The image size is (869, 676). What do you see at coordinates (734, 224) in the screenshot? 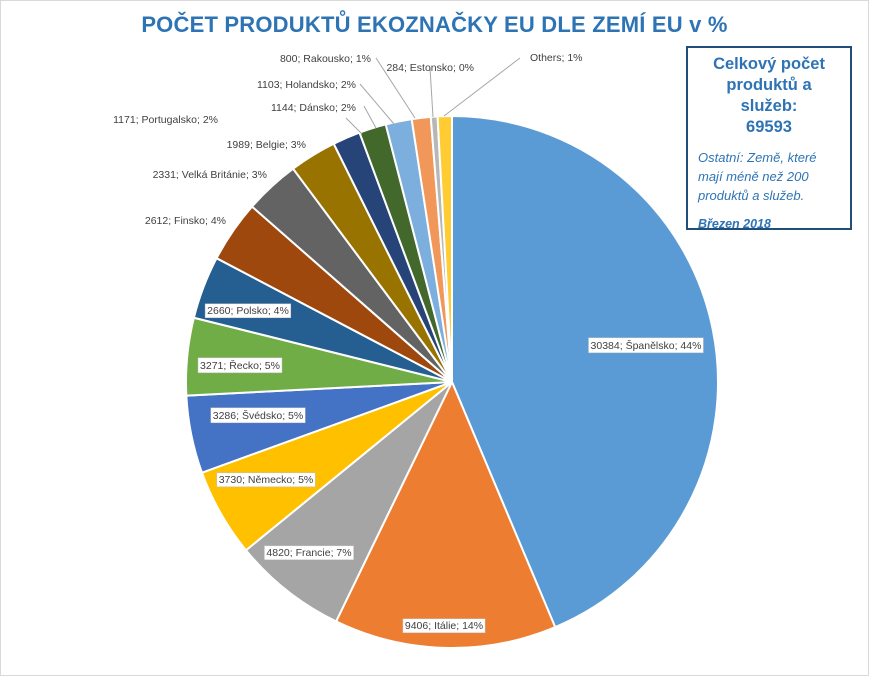
I see `summary-date: Březen 2018` at bounding box center [734, 224].